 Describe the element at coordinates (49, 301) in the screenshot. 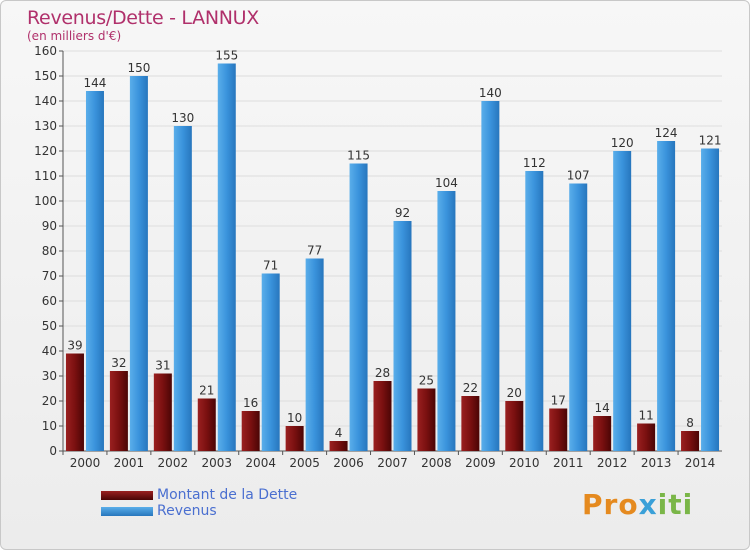

I see `y-tick-label: 60` at that location.